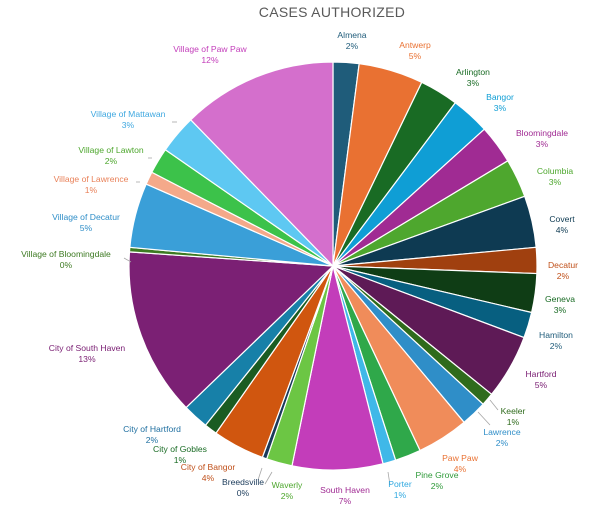 The width and height of the screenshot is (595, 510). I want to click on slice-label-name: Porter, so click(400, 484).